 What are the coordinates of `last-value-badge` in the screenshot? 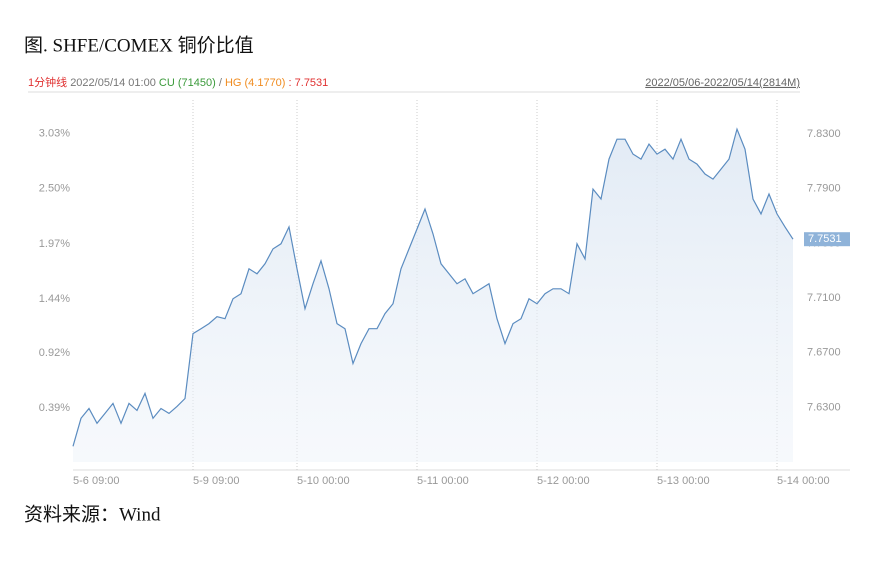 It's located at (827, 239).